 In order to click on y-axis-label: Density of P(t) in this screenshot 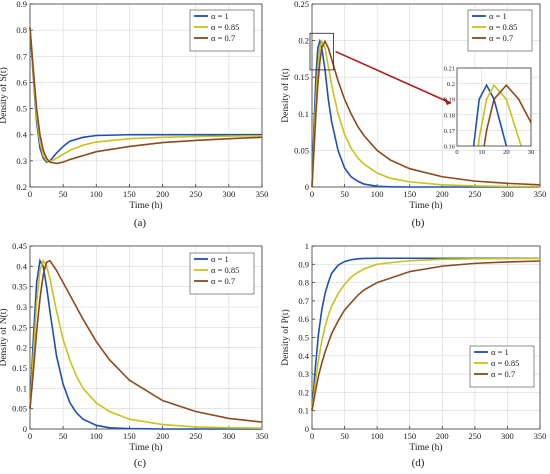, I will do `click(285, 337)`.